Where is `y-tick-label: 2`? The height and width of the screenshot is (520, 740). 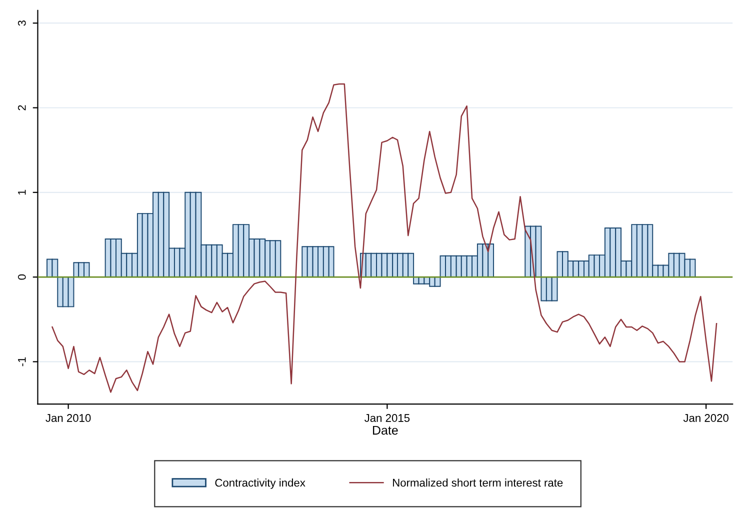 y-tick-label: 2 is located at coordinates (22, 107).